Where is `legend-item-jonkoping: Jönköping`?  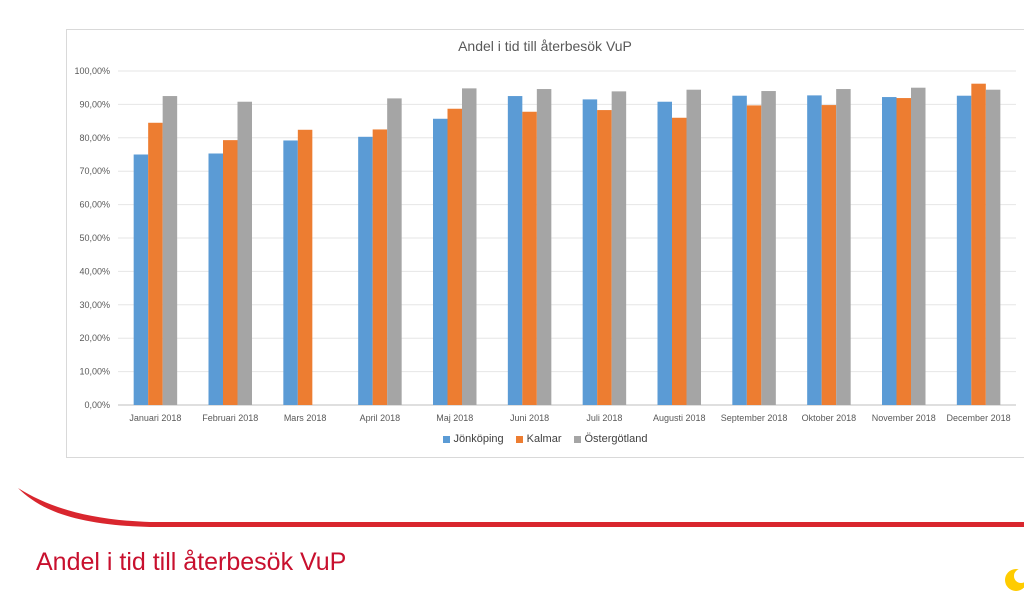 legend-item-jonkoping: Jönköping is located at coordinates (473, 439).